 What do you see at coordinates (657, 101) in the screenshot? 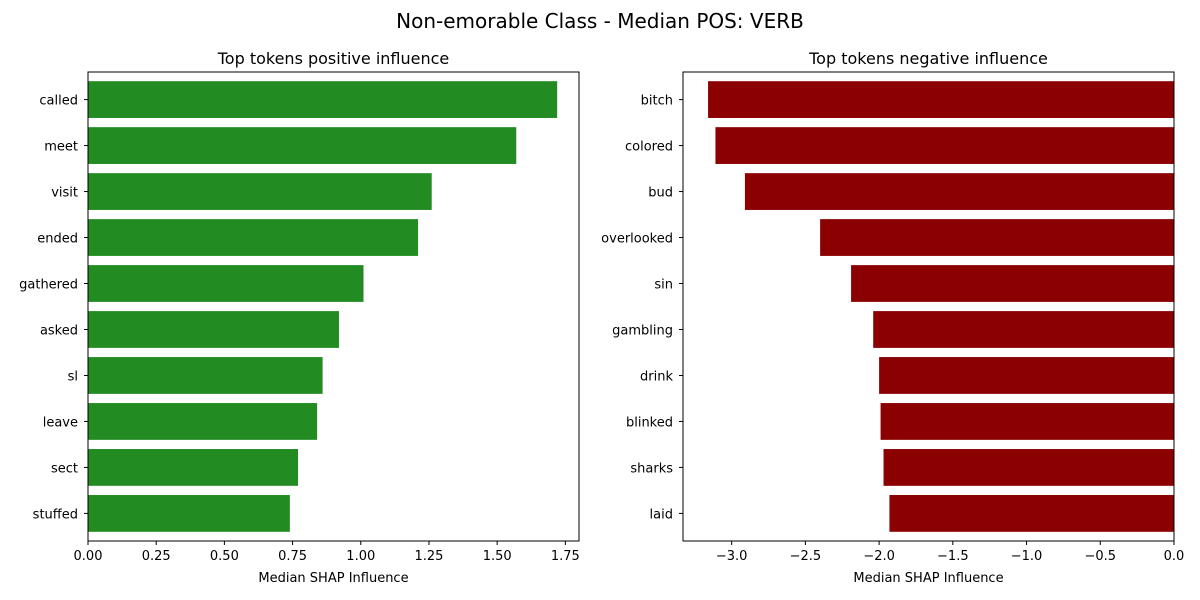
I see `y-tick-label: bitch` at bounding box center [657, 101].